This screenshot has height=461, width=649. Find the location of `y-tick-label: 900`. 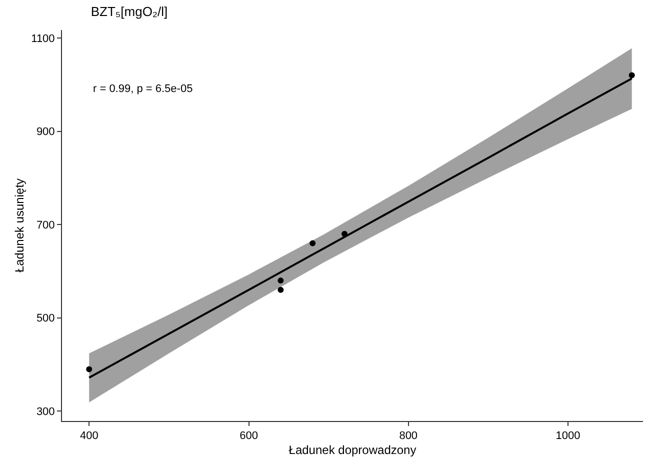

y-tick-label: 900 is located at coordinates (45, 132).